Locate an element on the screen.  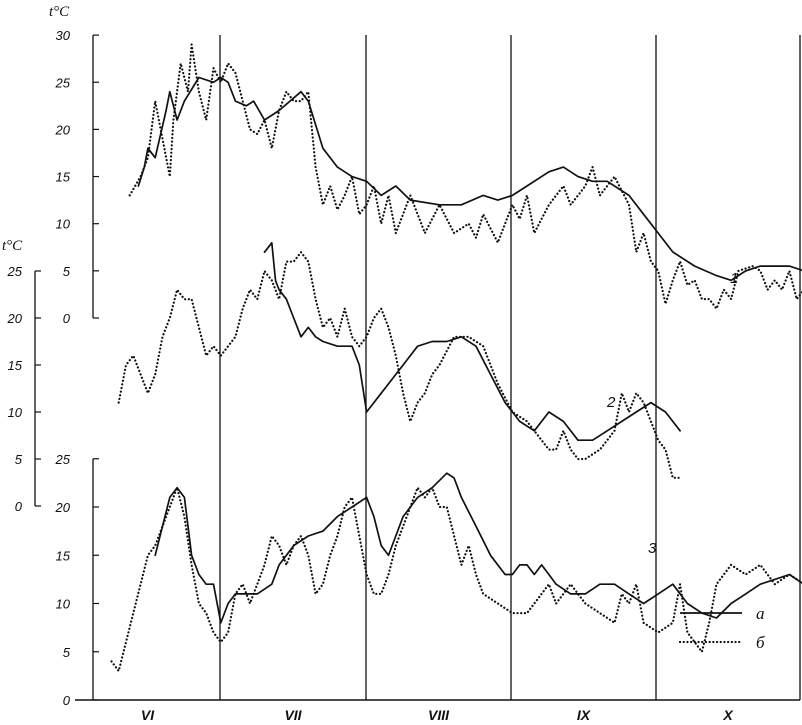
series-a-line is located at coordinates (472, 341).